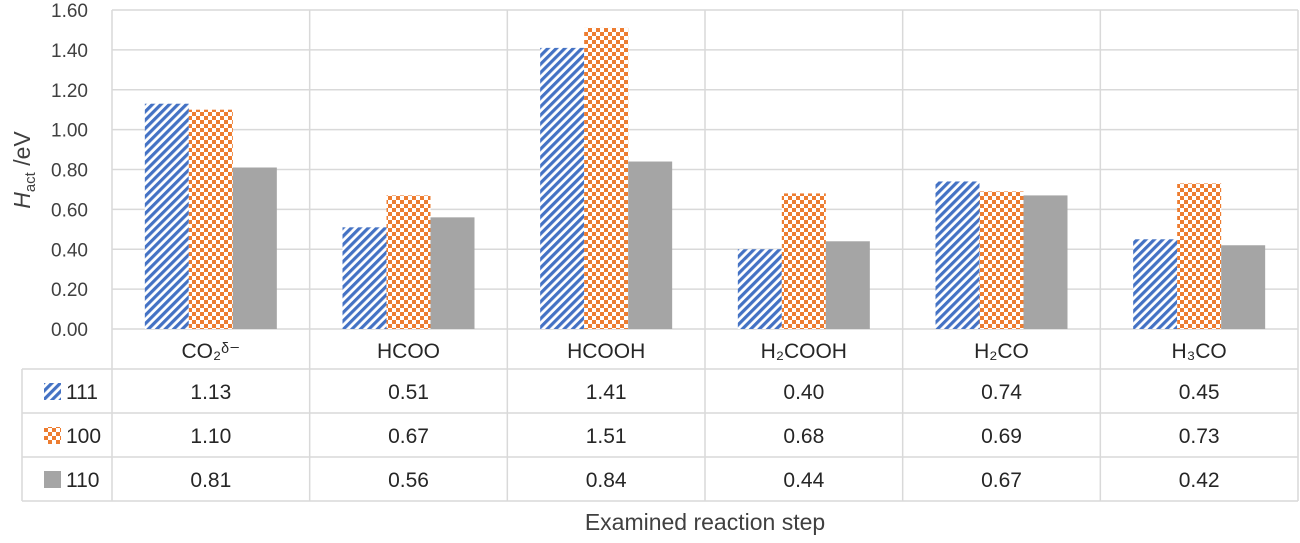 The height and width of the screenshot is (543, 1300). Describe the element at coordinates (69, 330) in the screenshot. I see `y-tick-label: 0.00` at that location.